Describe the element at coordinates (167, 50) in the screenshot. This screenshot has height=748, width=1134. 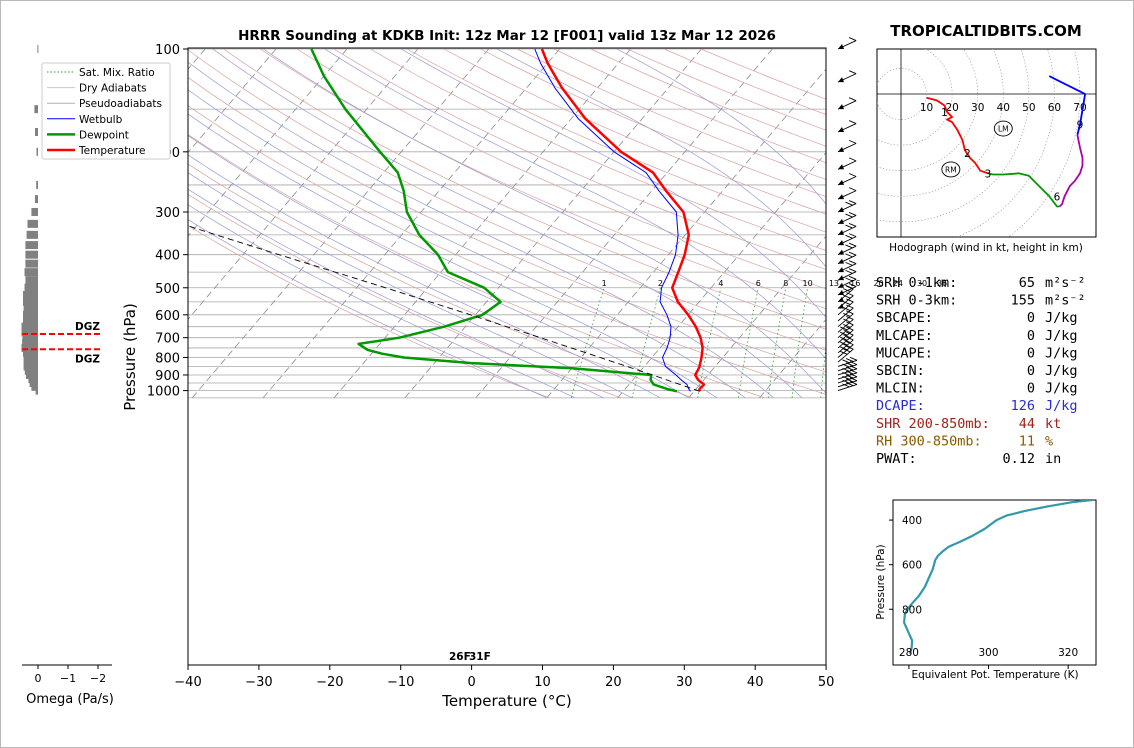
I see `y-tick-label: 100` at that location.